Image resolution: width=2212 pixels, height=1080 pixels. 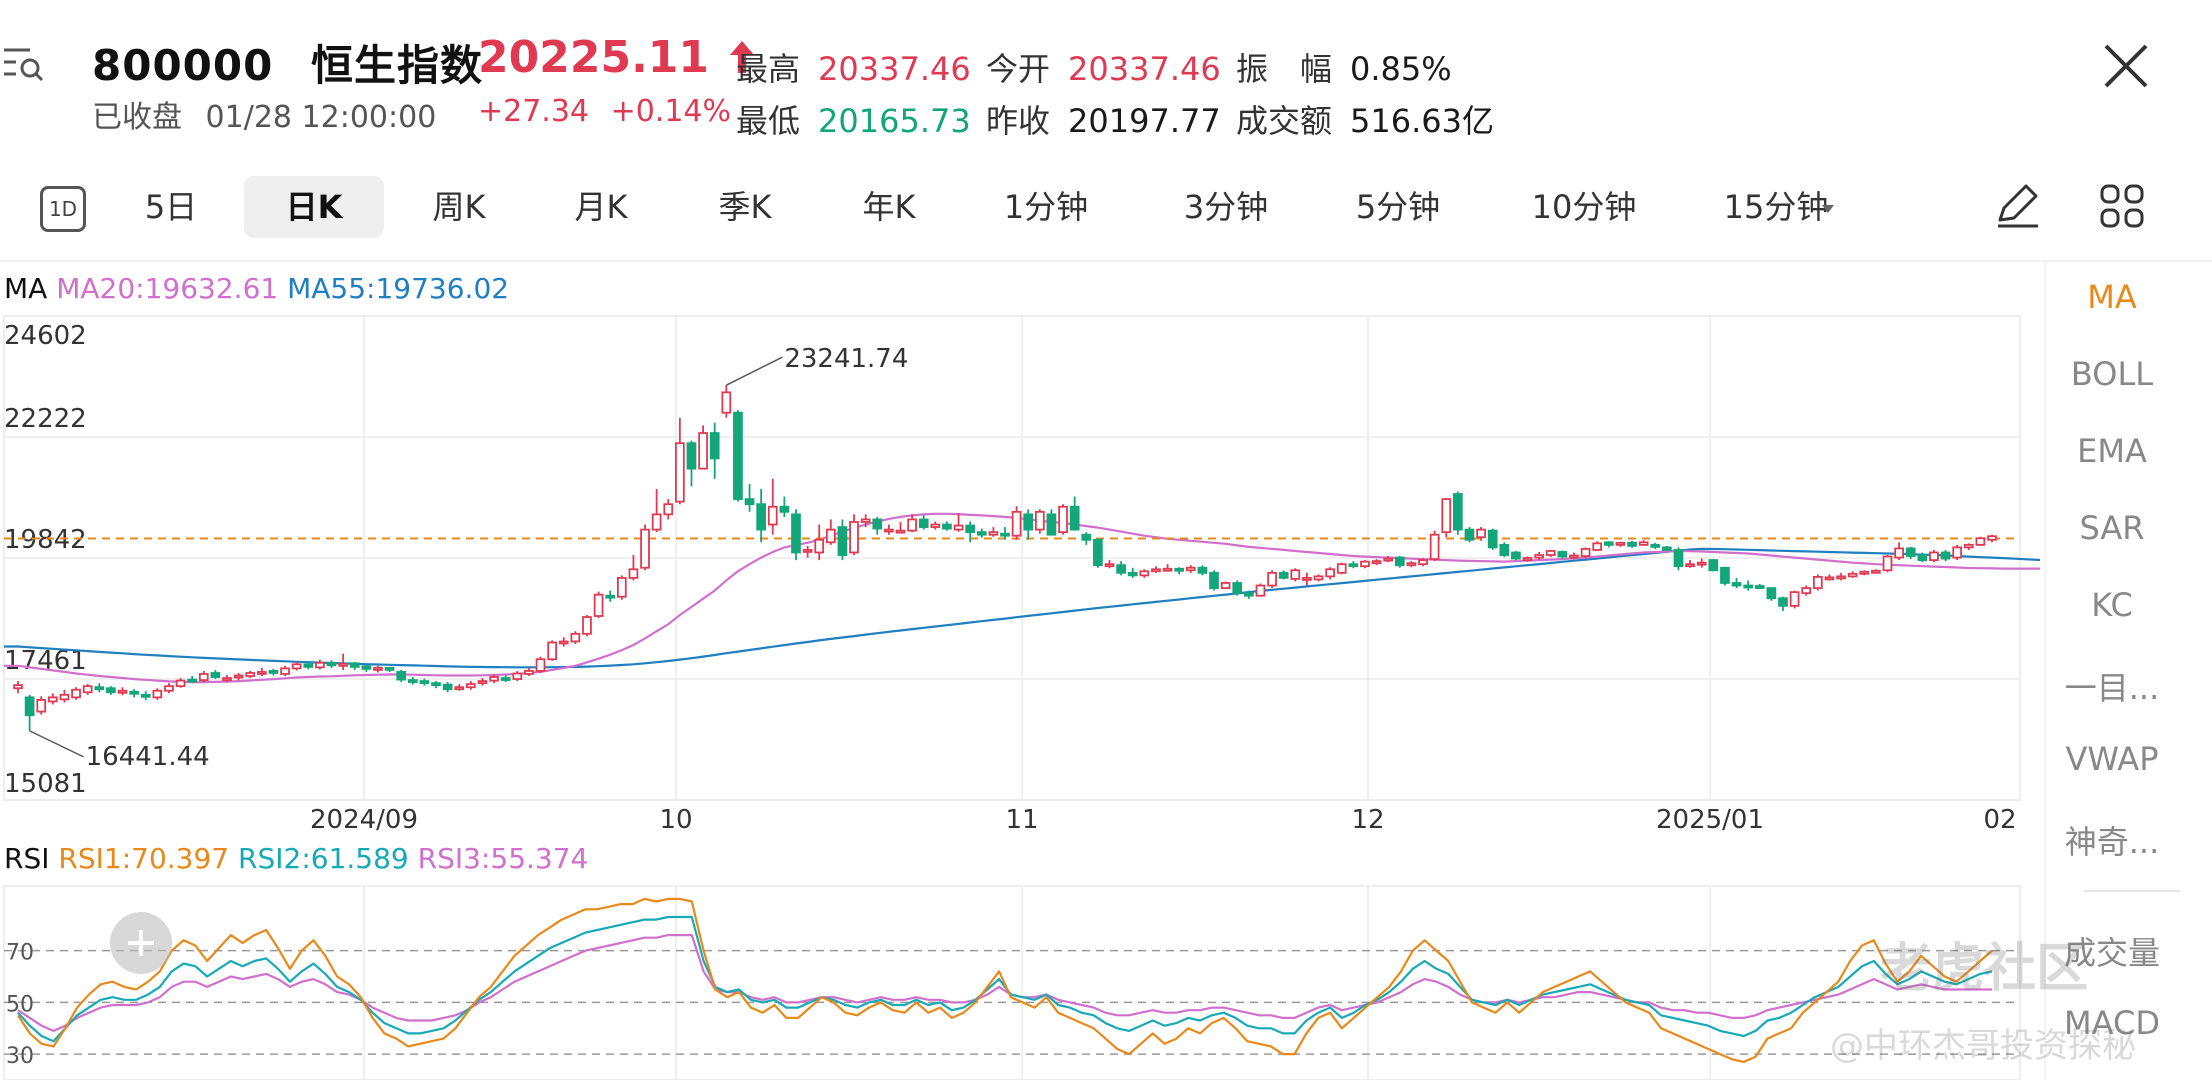 What do you see at coordinates (2112, 451) in the screenshot?
I see `indicator-ema: EMA` at bounding box center [2112, 451].